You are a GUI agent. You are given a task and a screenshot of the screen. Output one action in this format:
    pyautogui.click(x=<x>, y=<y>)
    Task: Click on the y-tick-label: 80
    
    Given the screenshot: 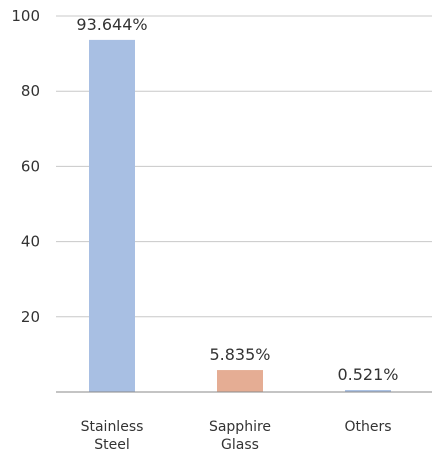 What is the action you would take?
    pyautogui.click(x=30, y=91)
    